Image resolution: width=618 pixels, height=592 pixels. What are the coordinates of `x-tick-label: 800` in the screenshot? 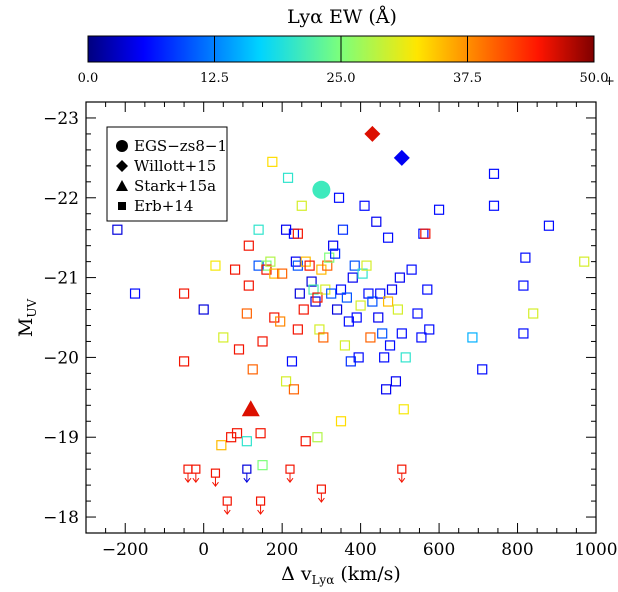 It's located at (517, 550).